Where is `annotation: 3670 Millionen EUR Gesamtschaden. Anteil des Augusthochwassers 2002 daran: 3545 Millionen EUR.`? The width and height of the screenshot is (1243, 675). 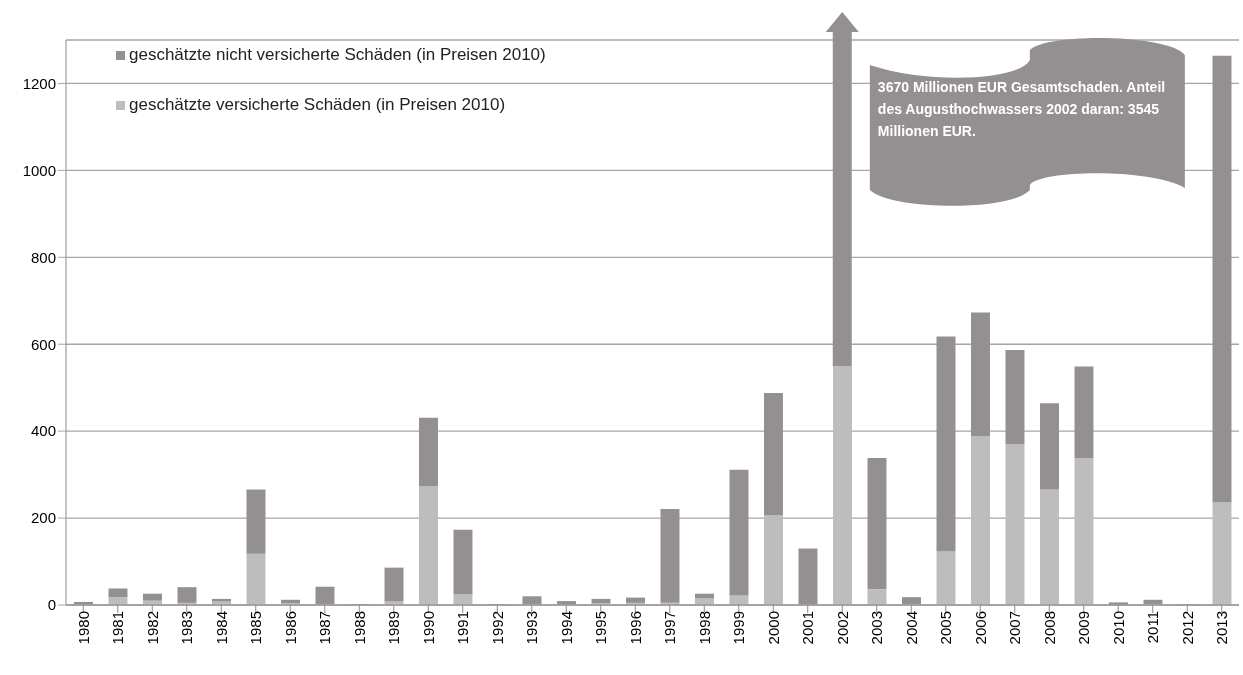
annotation: 3670 Millionen EUR Gesamtschaden. Anteil des Augusthochwassers 2002 daran: 3545 Millionen EUR. is located at coordinates (1022, 109).